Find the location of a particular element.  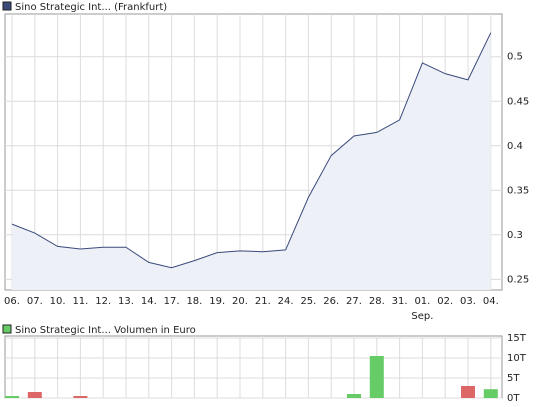

x-tick-label: 02. is located at coordinates (445, 301).